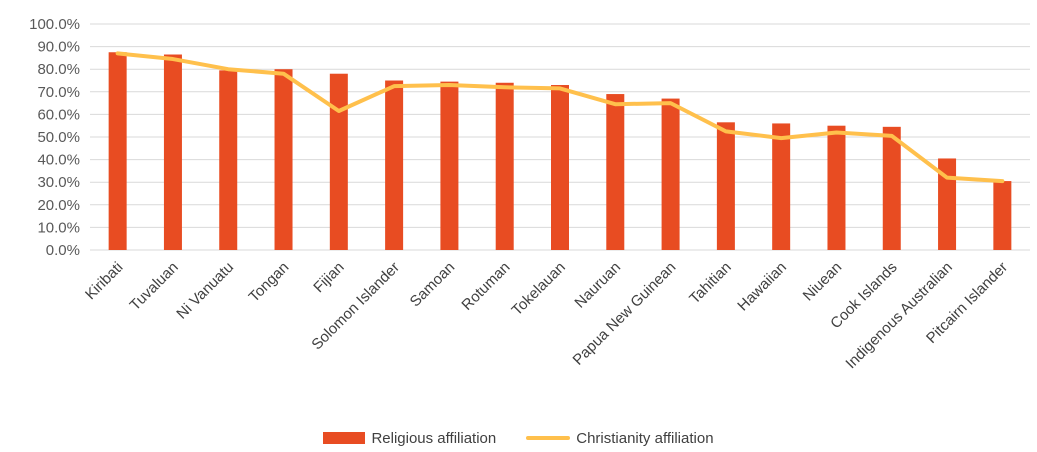 This screenshot has width=1037, height=452. I want to click on x-tick-label: Tahitian, so click(710, 283).